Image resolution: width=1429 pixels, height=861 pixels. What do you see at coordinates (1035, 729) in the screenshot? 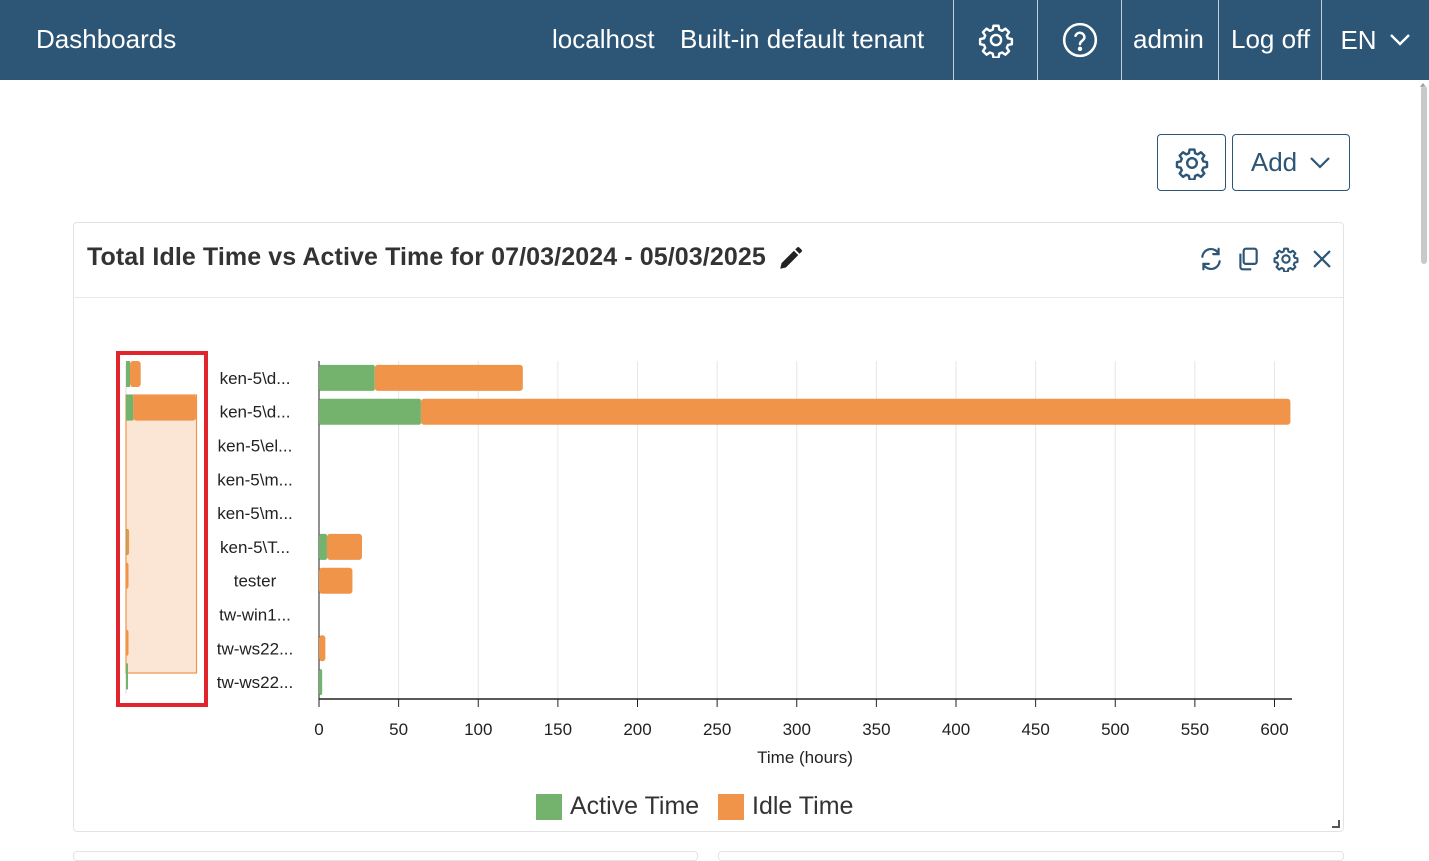
I see `x-tick-label: 450` at bounding box center [1035, 729].